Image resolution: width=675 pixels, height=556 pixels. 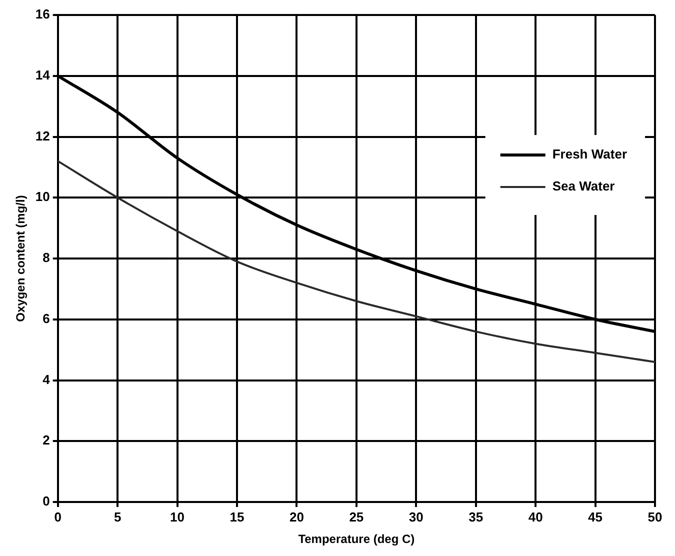 What do you see at coordinates (583, 186) in the screenshot?
I see `legend-label: Sea Water` at bounding box center [583, 186].